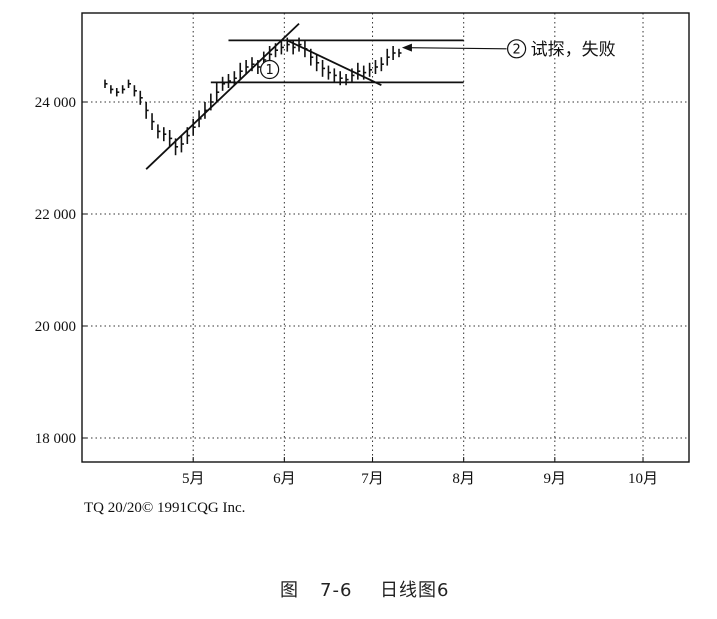 This screenshot has width=717, height=619. What do you see at coordinates (55, 103) in the screenshot?
I see `y-tick-label: 24 000` at bounding box center [55, 103].